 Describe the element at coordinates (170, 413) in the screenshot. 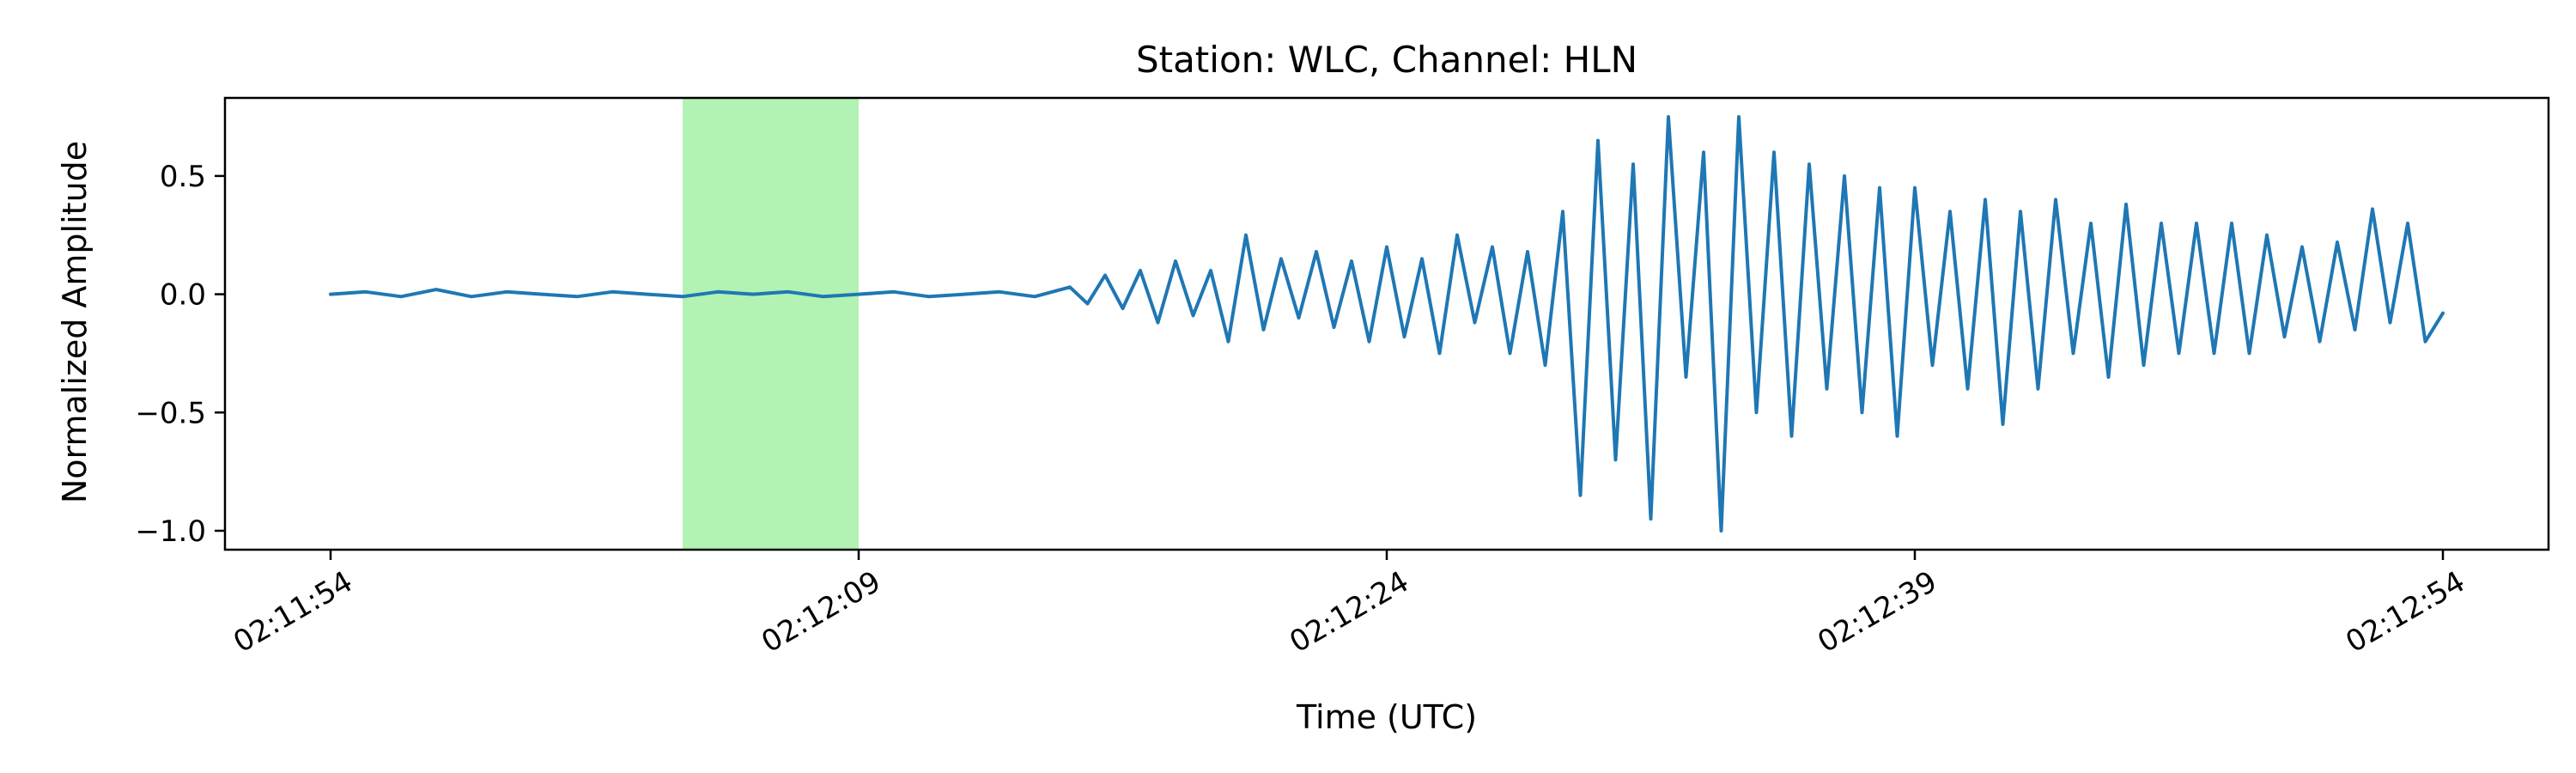

I see `y-tick-label: −0.5` at that location.